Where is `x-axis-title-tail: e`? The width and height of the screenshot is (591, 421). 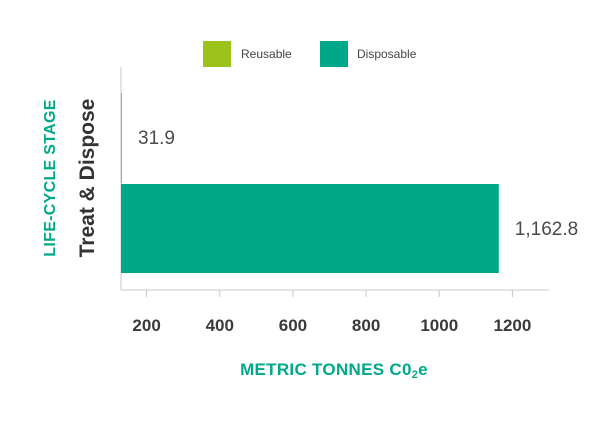
x-axis-title-tail: e is located at coordinates (423, 369).